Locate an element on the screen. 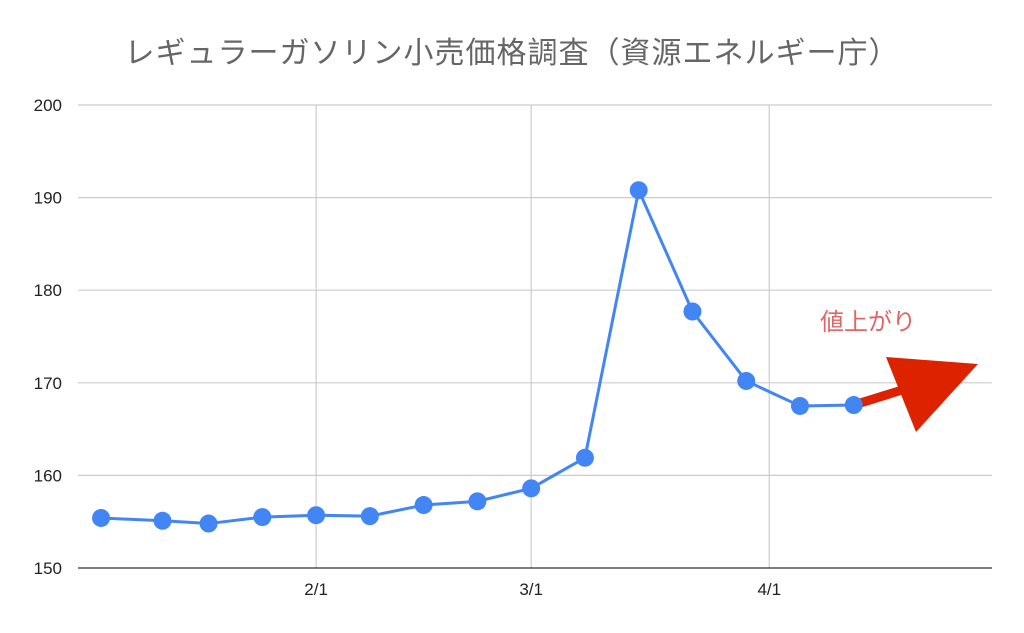  chart-title: レギュラーガソリン小売価格調査（資源エネルギー庁） is located at coordinates (512, 53).